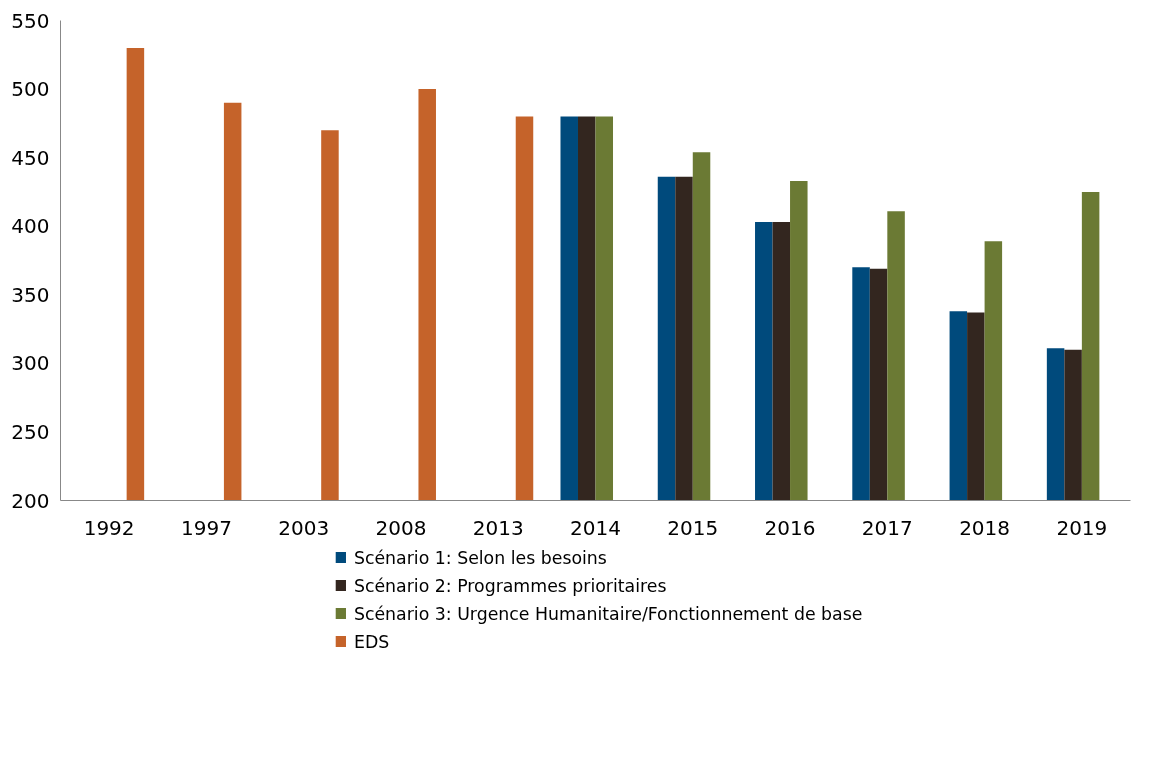 Image resolution: width=1159 pixels, height=764 pixels. Describe the element at coordinates (480, 557) in the screenshot. I see `legend-label: Scénario 1: Selon les besoins` at that location.